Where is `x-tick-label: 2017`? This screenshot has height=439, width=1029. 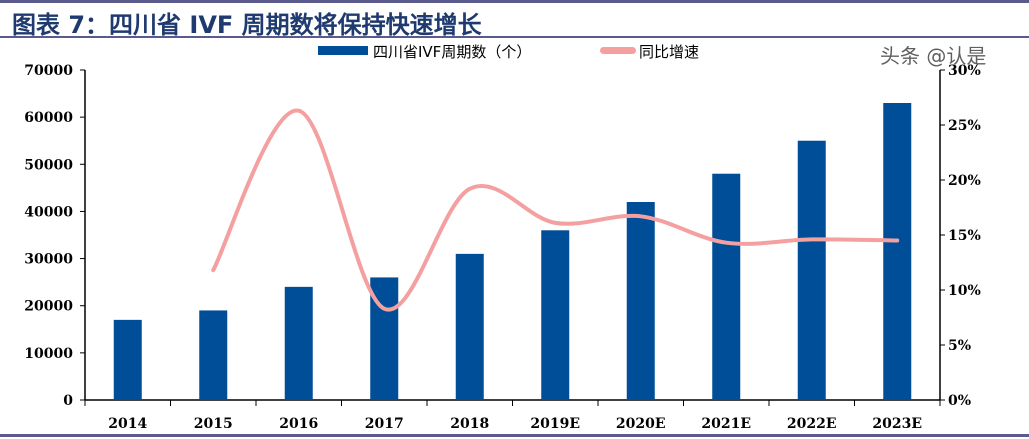 x-tick-label: 2017 is located at coordinates (384, 424).